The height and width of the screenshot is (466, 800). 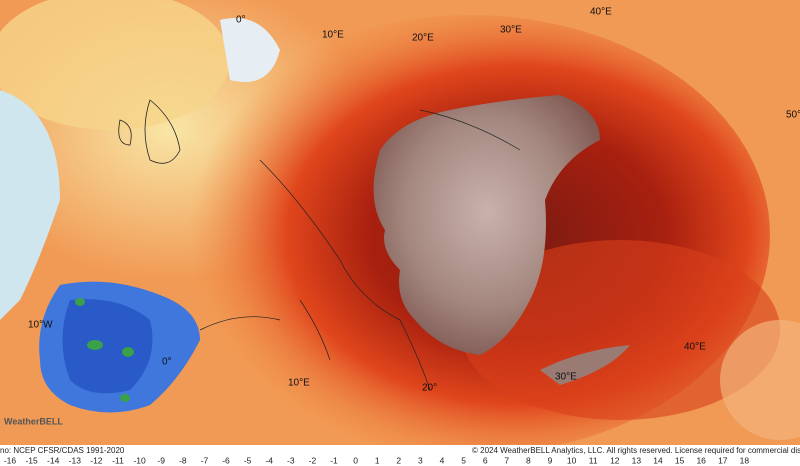 What do you see at coordinates (423, 38) in the screenshot?
I see `longitude-label: 20°E` at bounding box center [423, 38].